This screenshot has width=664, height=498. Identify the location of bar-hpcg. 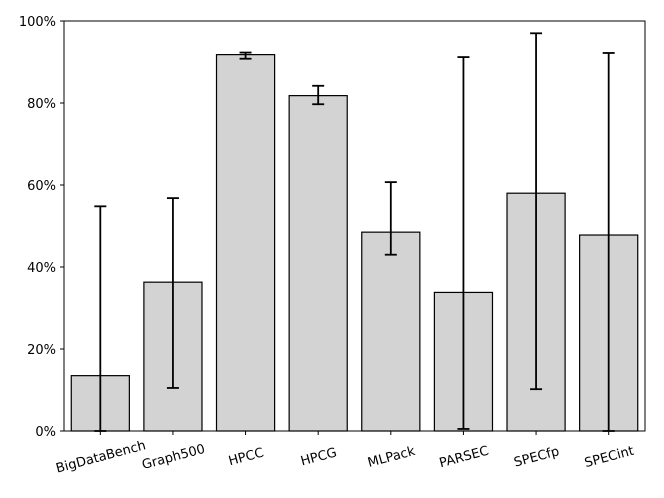
(318, 263).